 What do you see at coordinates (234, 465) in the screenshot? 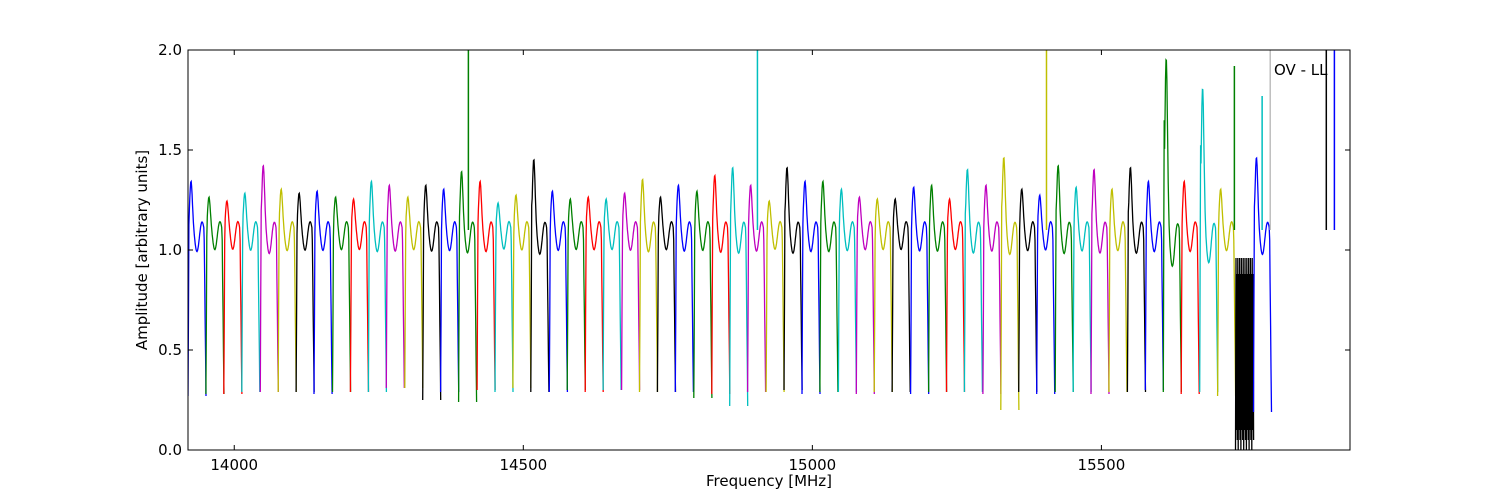
I see `x-tick-label: 14000` at bounding box center [234, 465].